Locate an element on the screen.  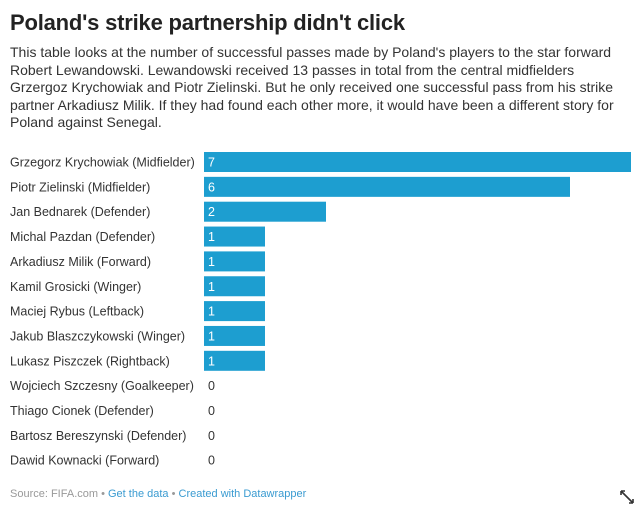
created-with-datawrapper-link: Created with Datawrapper is located at coordinates (242, 494).